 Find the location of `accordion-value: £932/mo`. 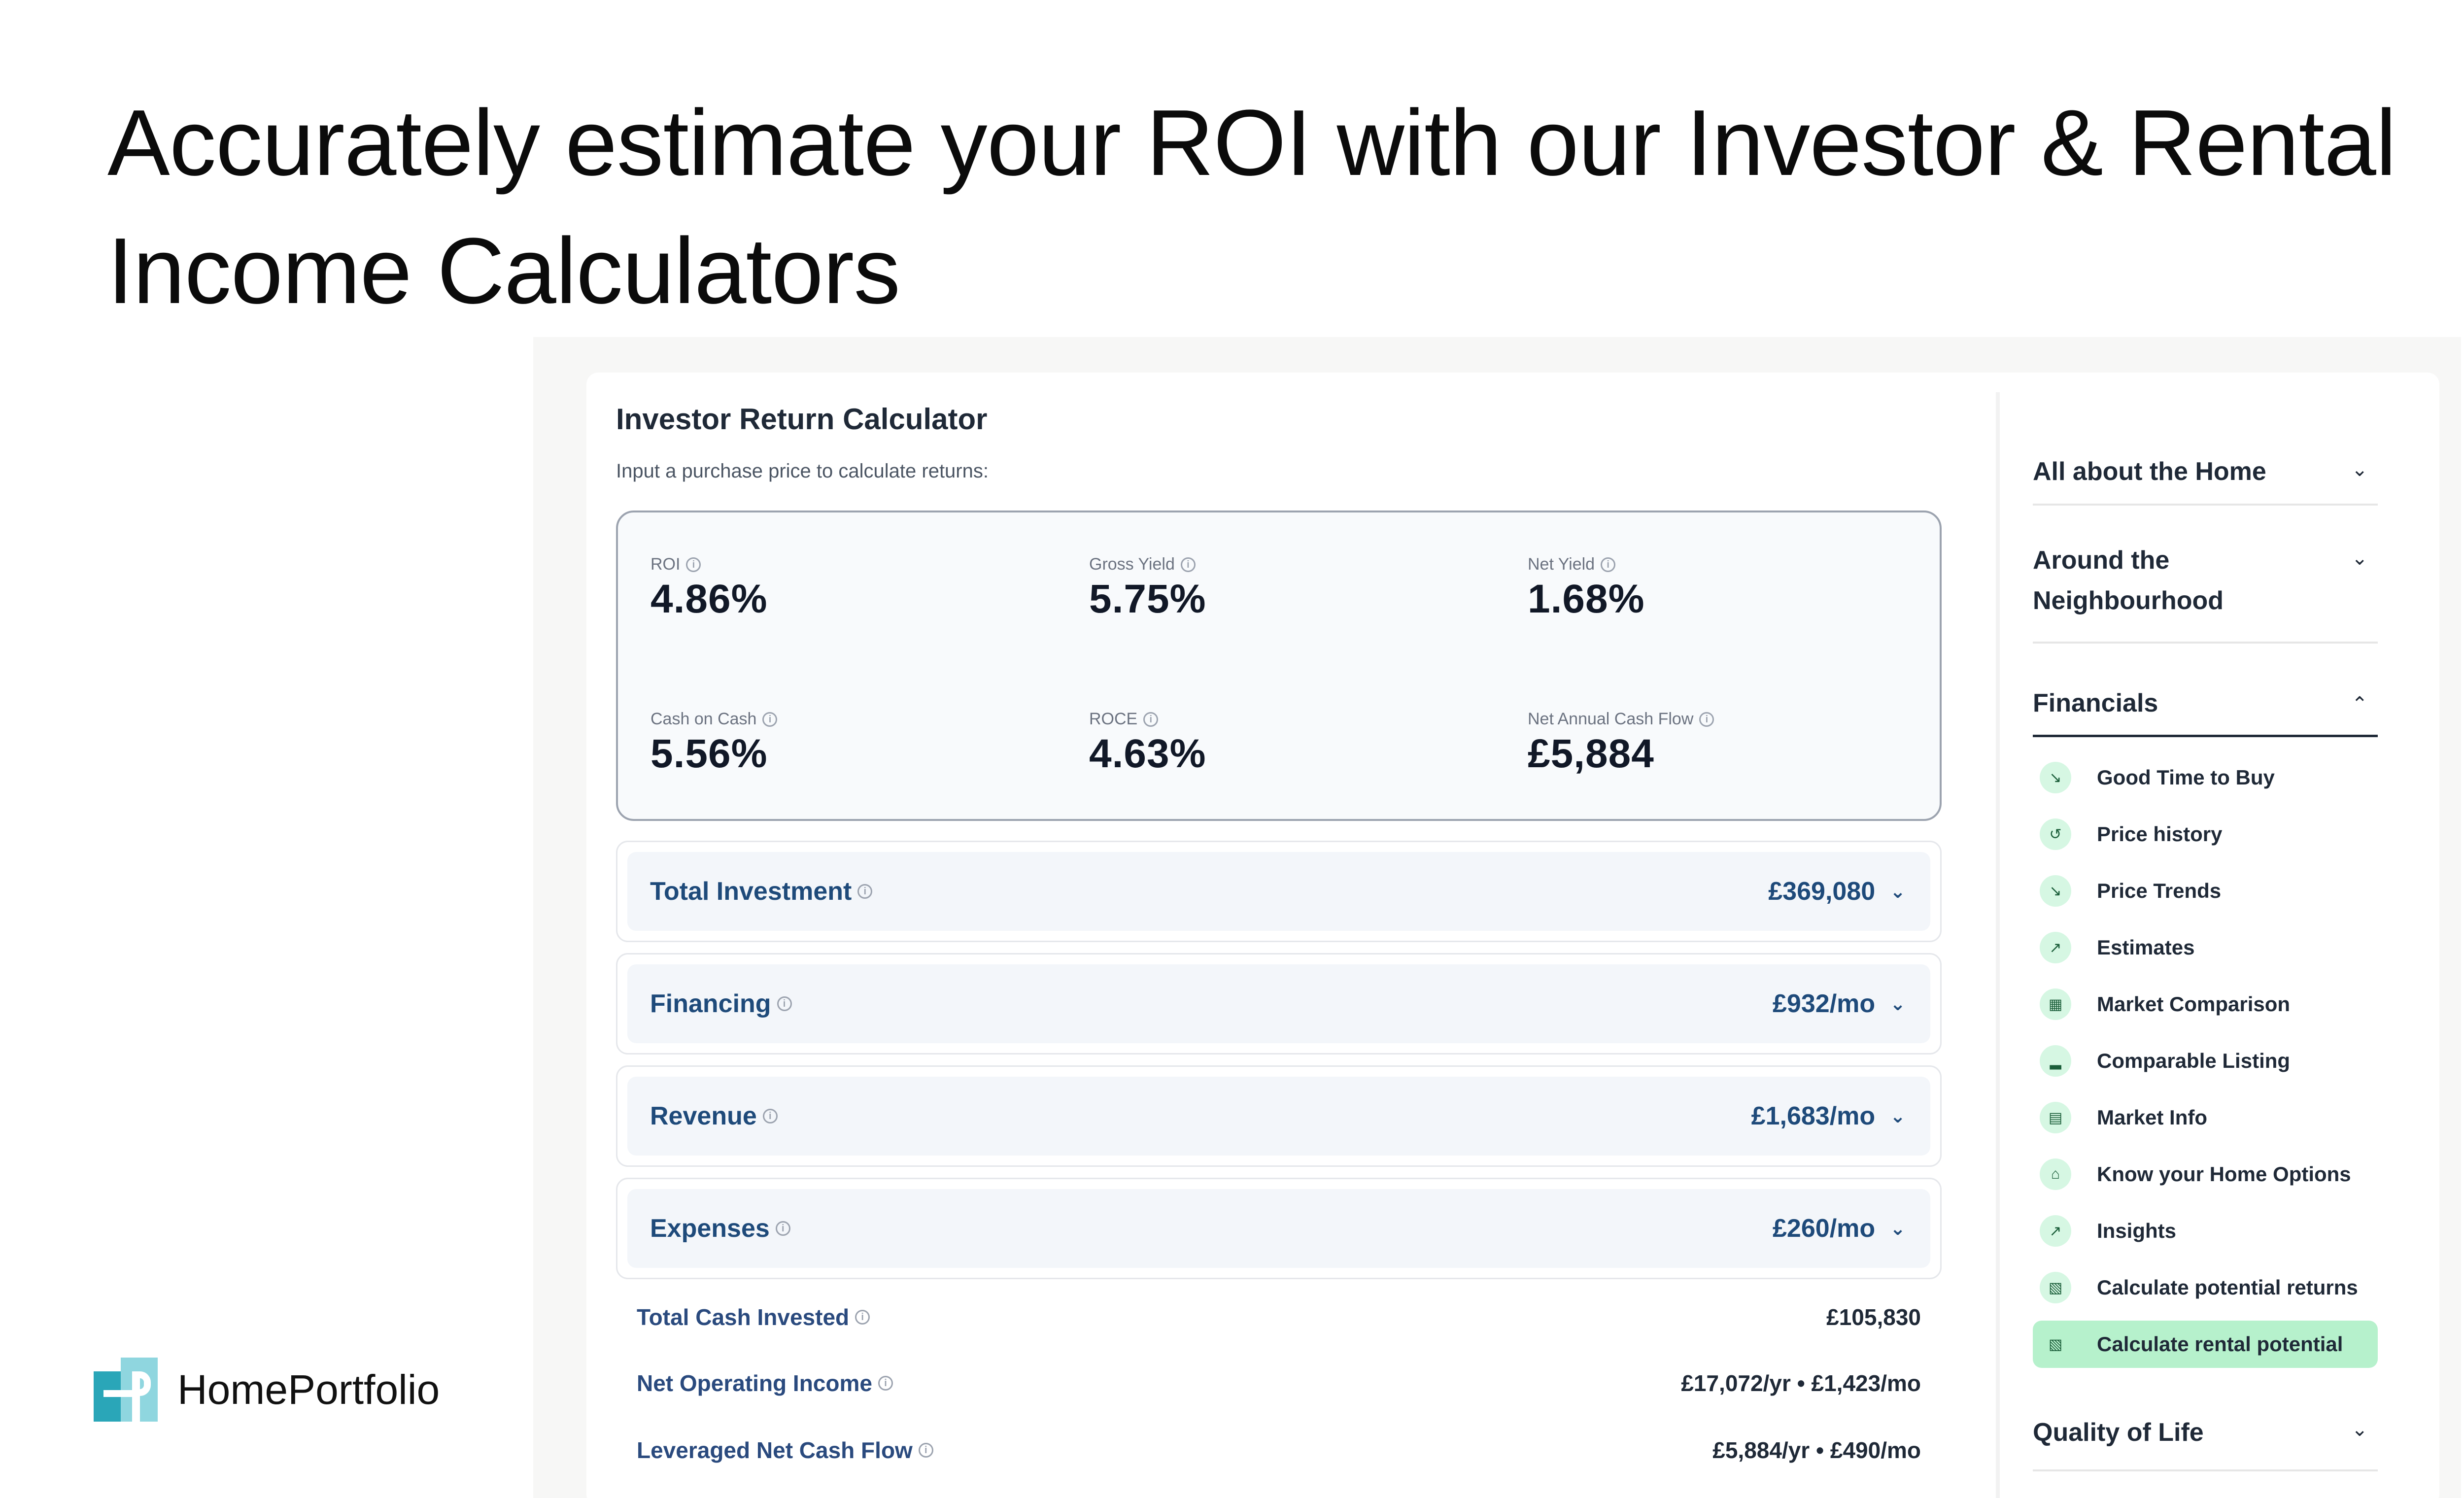

accordion-value: £932/mo is located at coordinates (1824, 1003).